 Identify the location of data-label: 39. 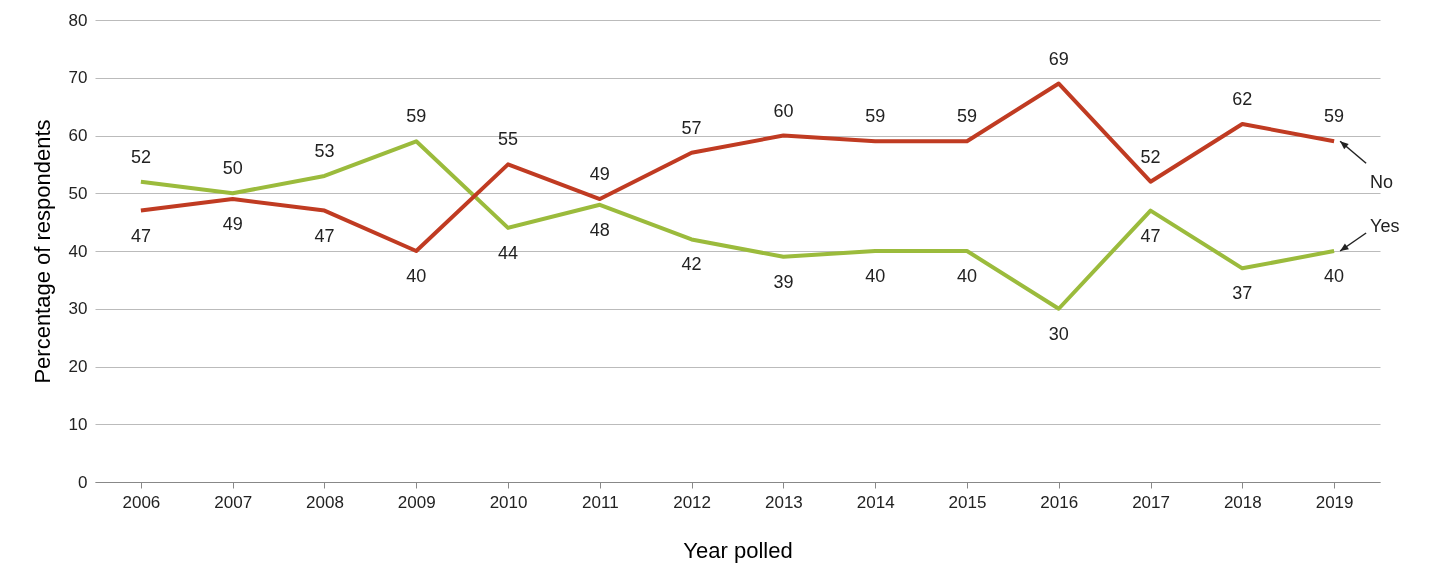
(783, 281).